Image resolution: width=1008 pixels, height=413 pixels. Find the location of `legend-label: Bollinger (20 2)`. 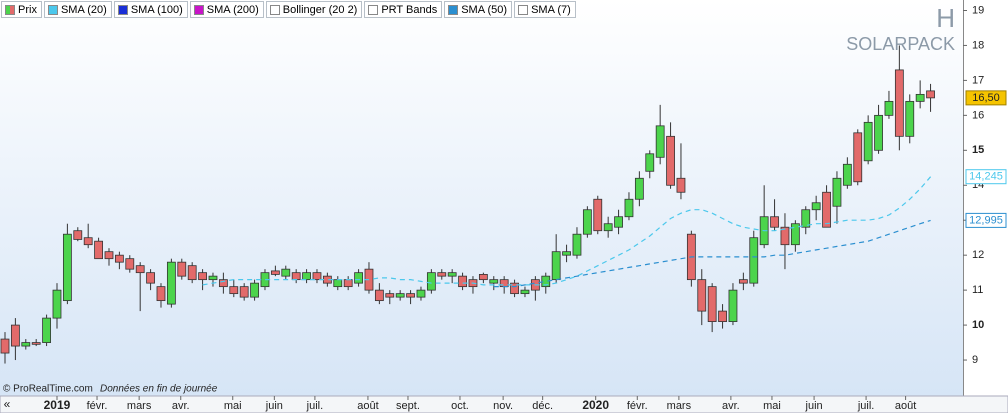

legend-label: Bollinger (20 2) is located at coordinates (320, 9).